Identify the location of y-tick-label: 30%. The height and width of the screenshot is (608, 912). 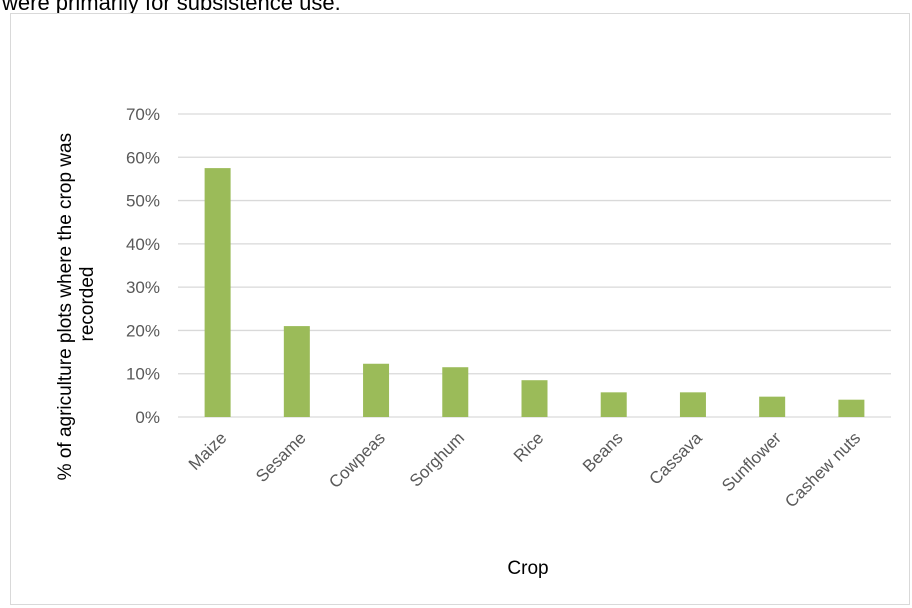
(143, 287).